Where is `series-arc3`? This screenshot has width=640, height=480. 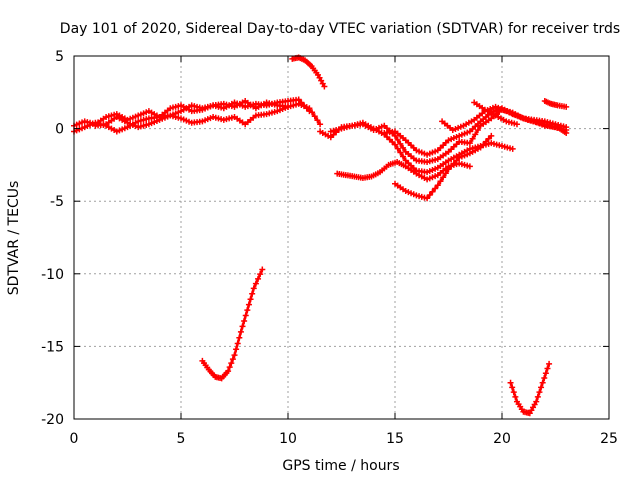 series-arc3 is located at coordinates (208, 115).